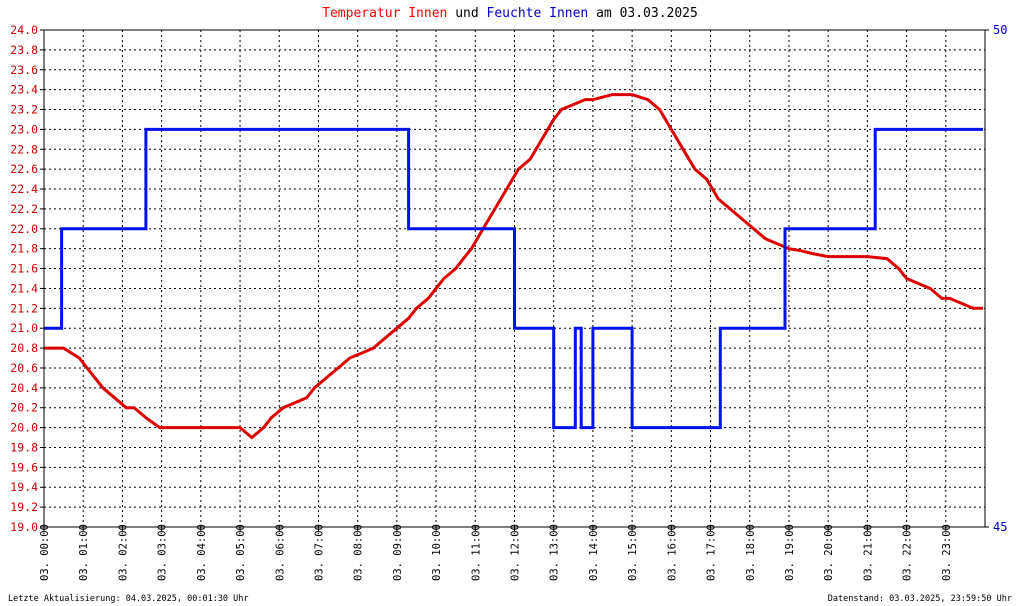 This screenshot has height=606, width=1020. What do you see at coordinates (319, 552) in the screenshot?
I see `x-tick-label: 03. 07:00` at bounding box center [319, 552].